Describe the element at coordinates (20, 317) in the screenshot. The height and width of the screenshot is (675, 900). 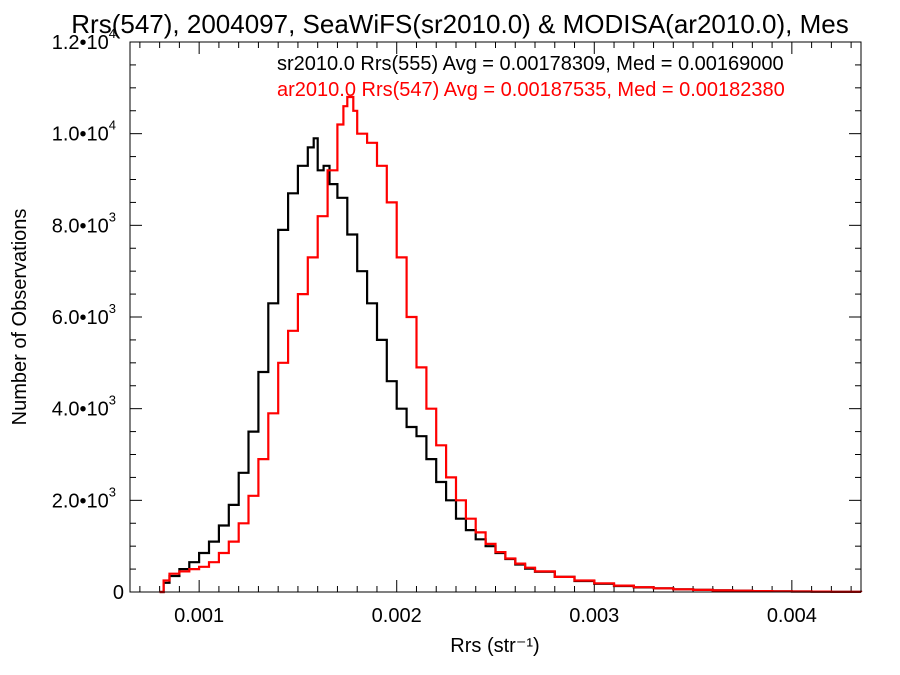
I see `y-axis-label: Number of Observations` at that location.